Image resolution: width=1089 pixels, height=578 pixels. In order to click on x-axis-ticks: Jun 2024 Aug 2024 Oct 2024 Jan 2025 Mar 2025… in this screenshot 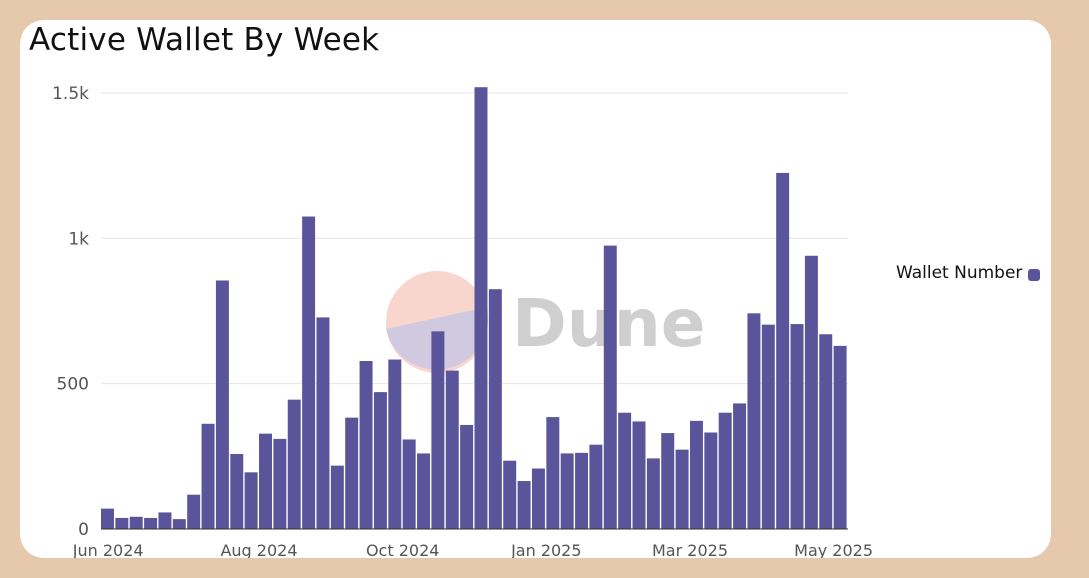, I will do `click(472, 549)`.